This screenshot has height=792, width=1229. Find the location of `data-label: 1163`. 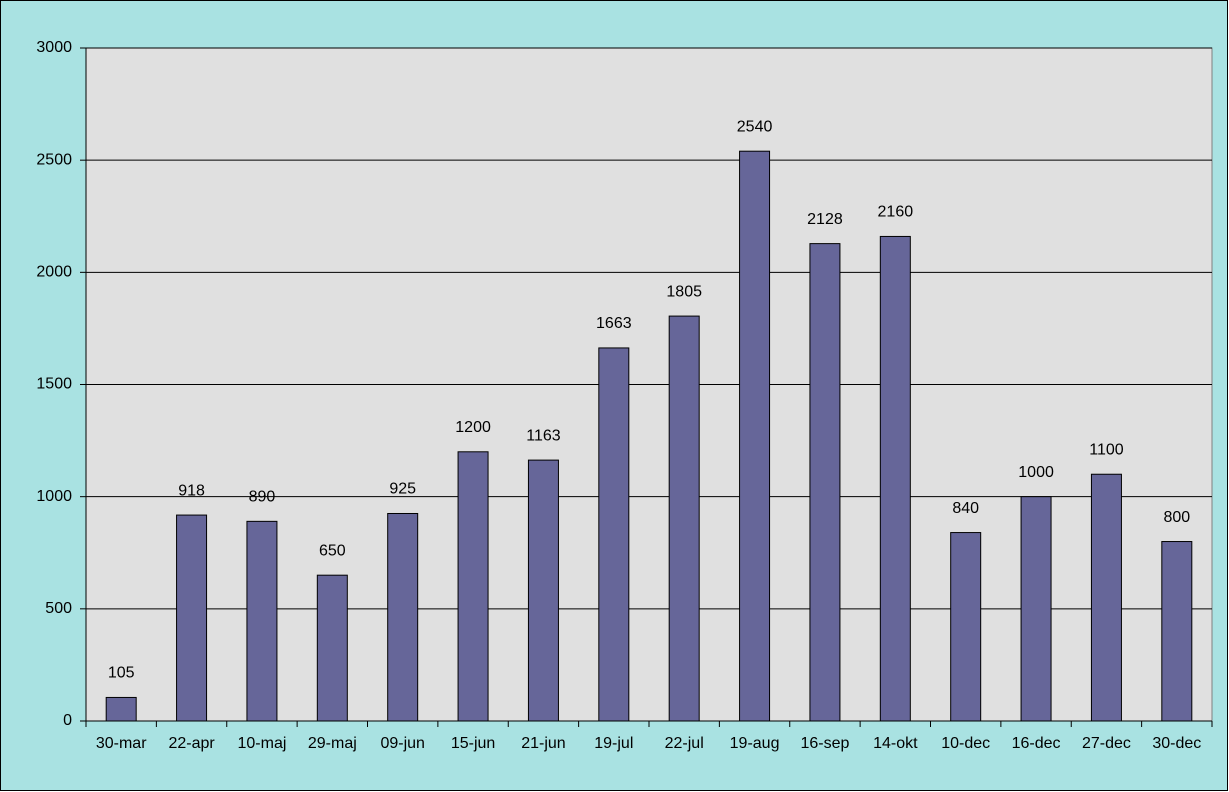

data-label: 1163 is located at coordinates (543, 435).